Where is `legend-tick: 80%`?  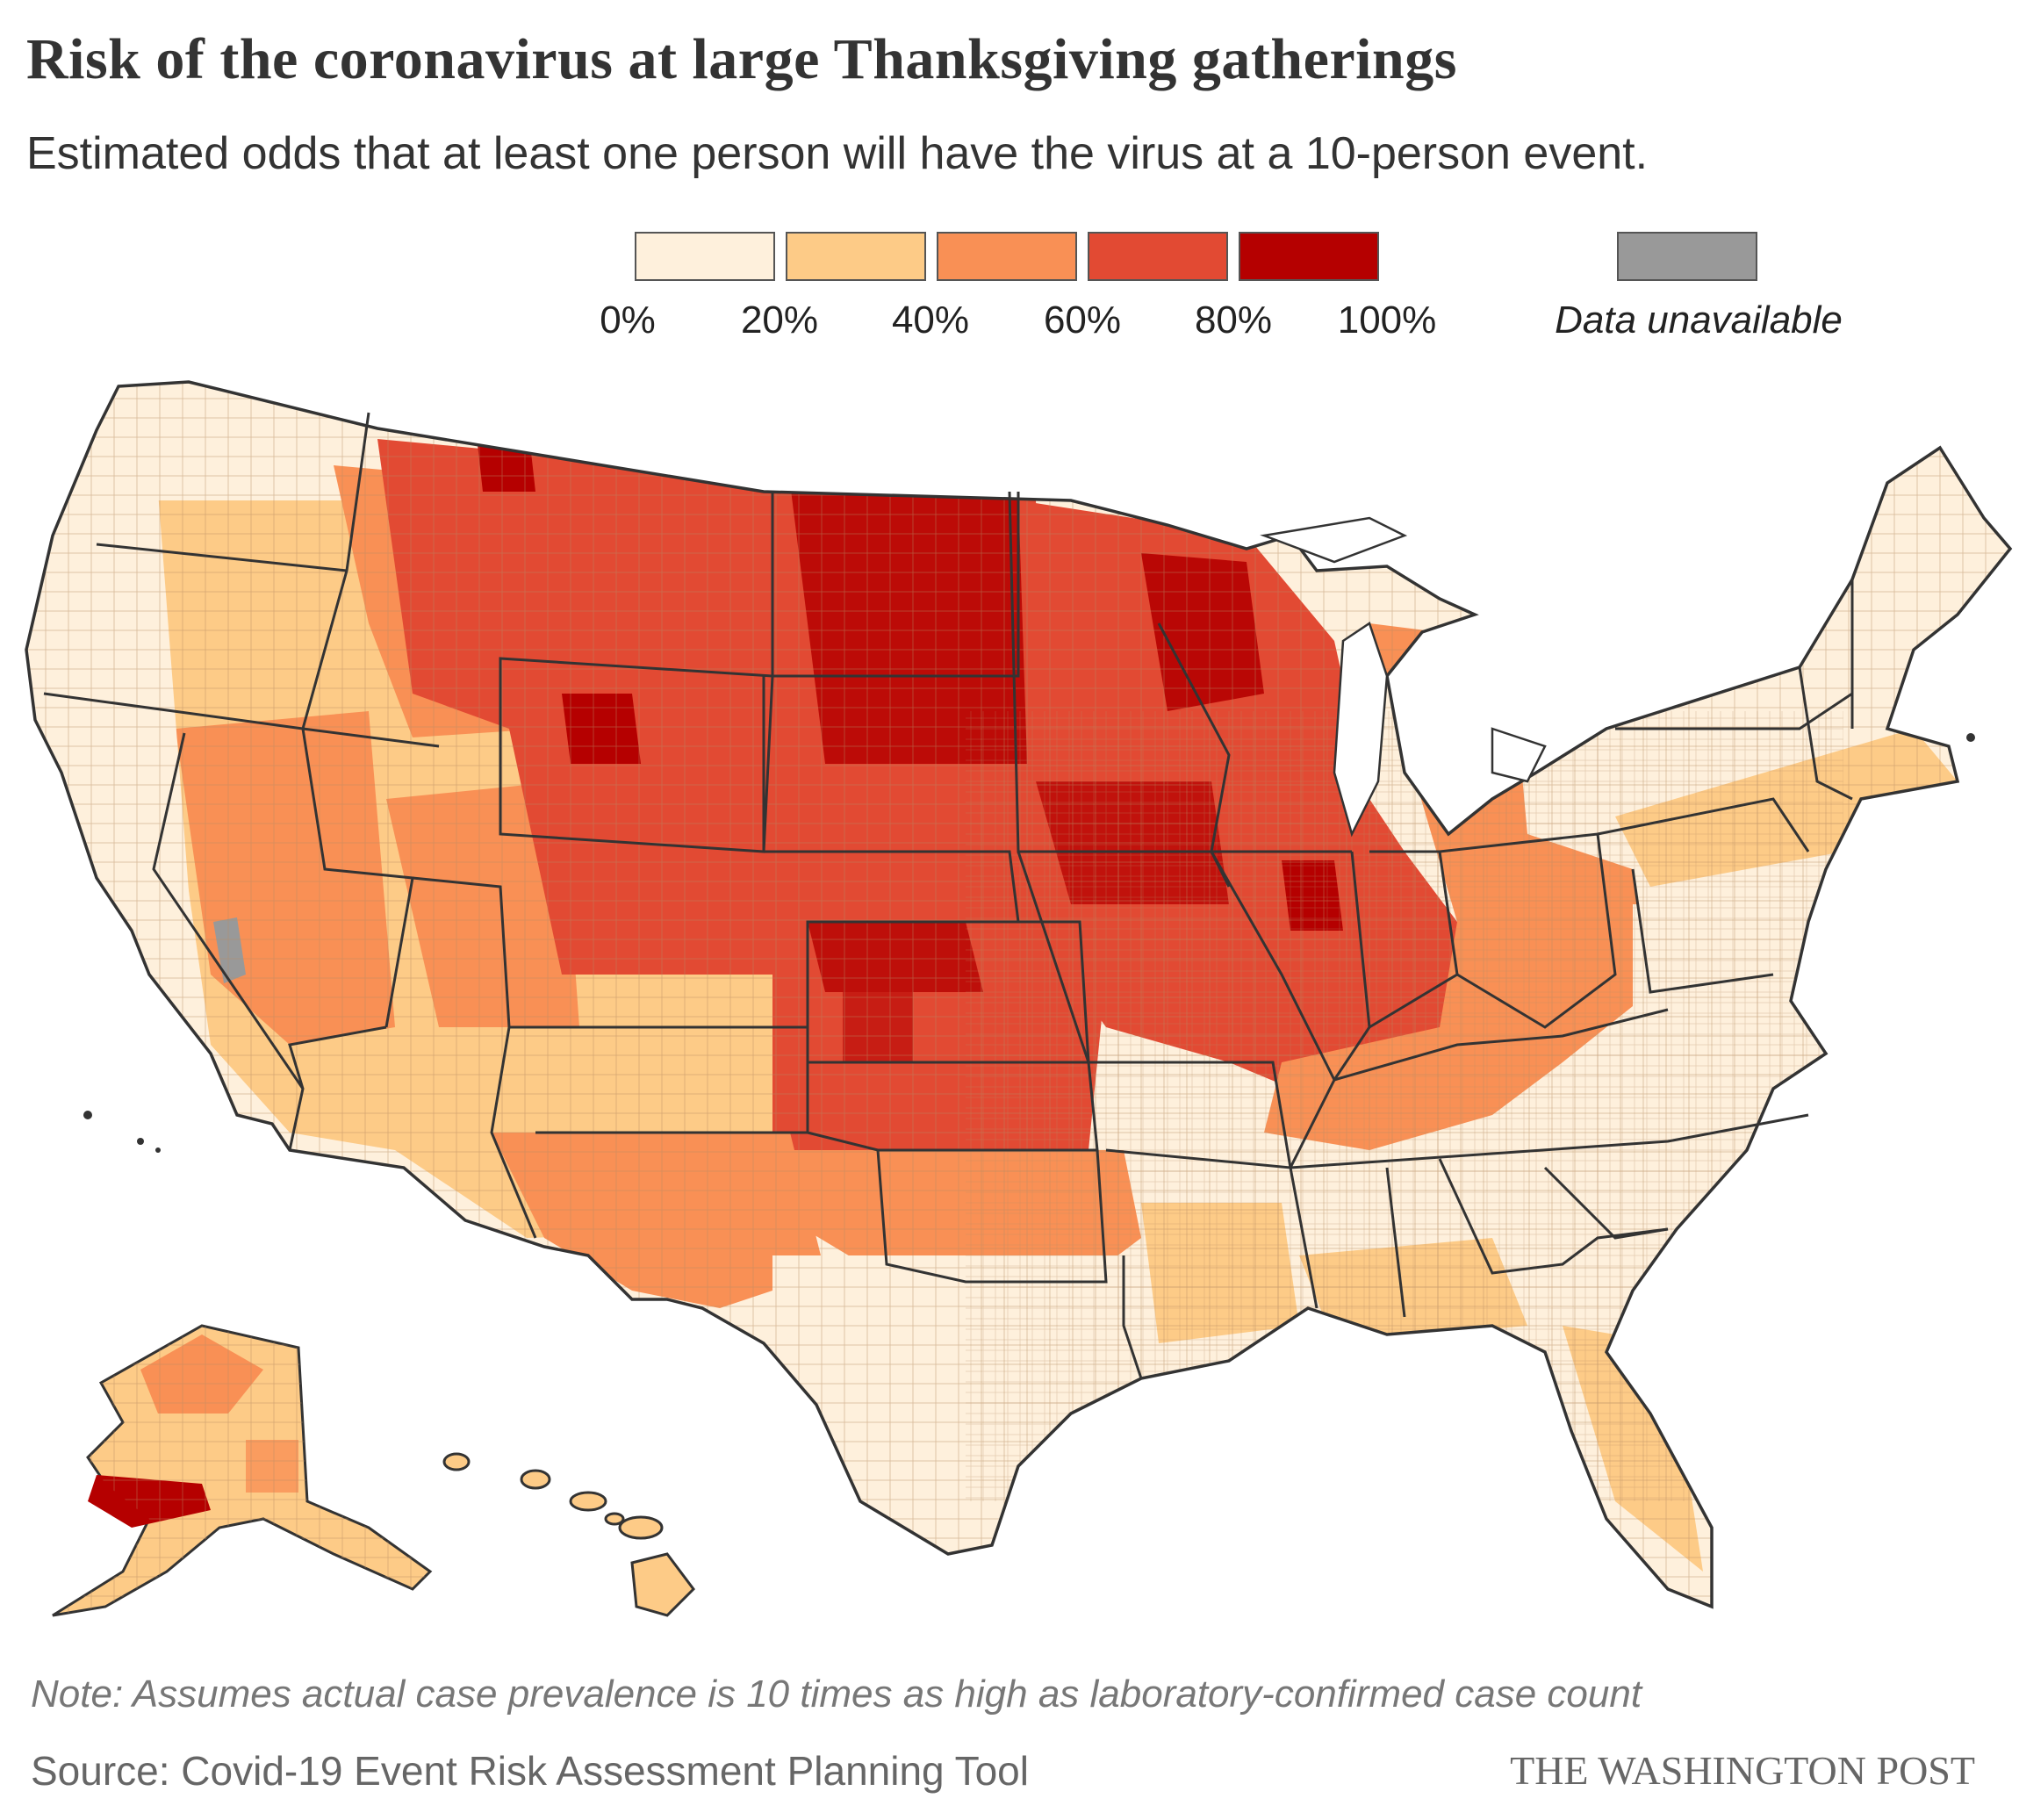 legend-tick: 80% is located at coordinates (1233, 320).